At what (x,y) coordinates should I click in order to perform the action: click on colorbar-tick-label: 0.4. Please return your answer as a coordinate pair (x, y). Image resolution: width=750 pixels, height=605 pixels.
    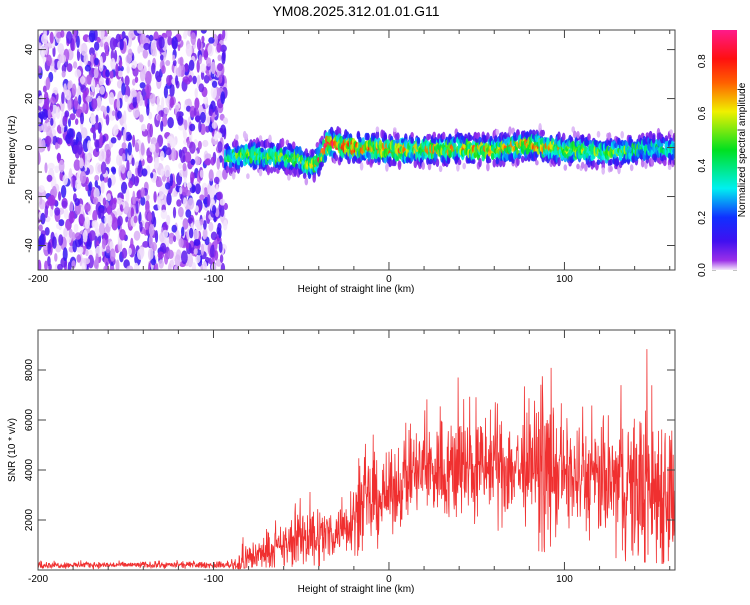
    Looking at the image, I should click on (702, 165).